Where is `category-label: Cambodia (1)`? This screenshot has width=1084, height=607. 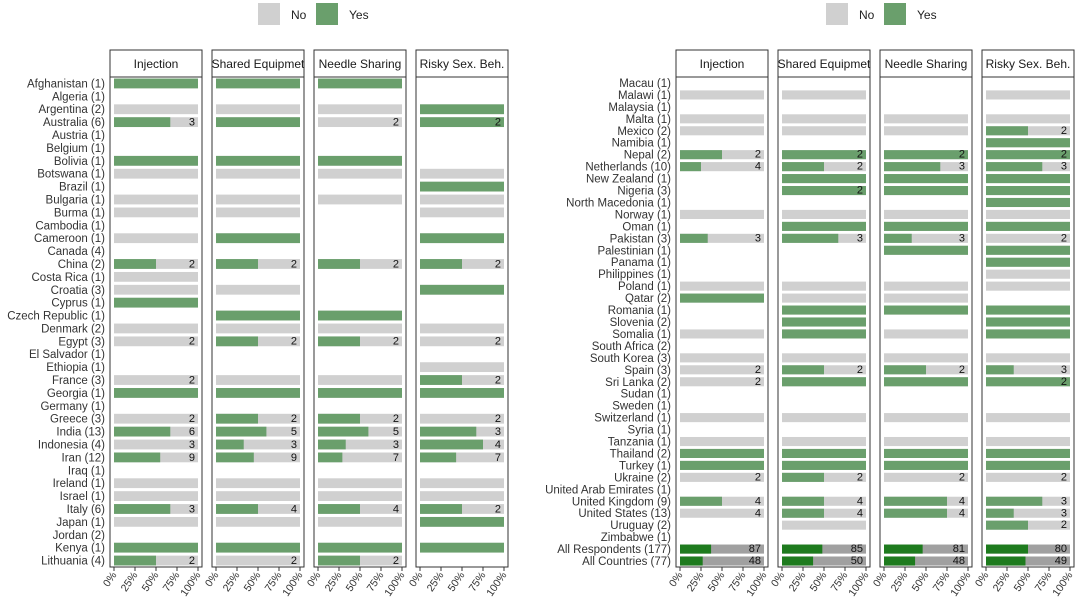 category-label: Cambodia (1) is located at coordinates (70, 226).